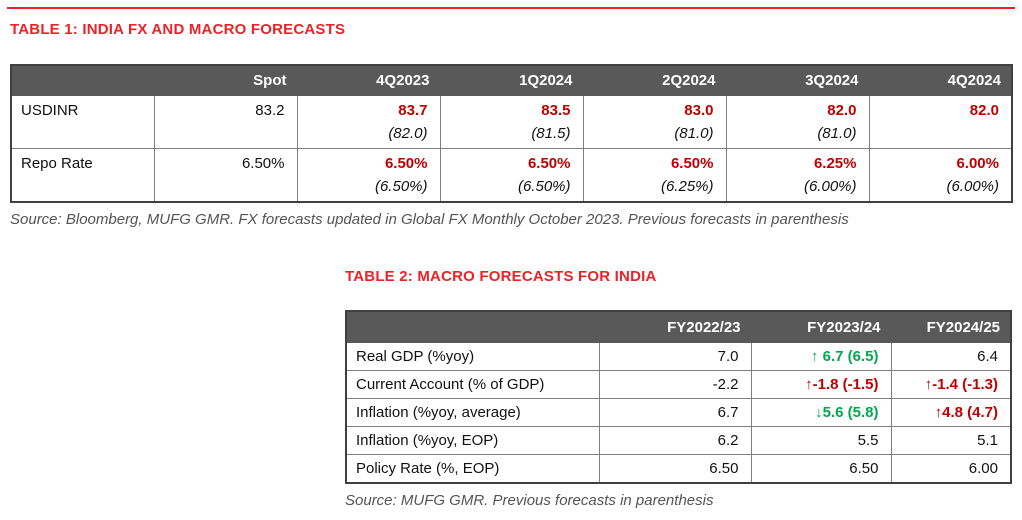  I want to click on value-text: -2.2, so click(725, 384).